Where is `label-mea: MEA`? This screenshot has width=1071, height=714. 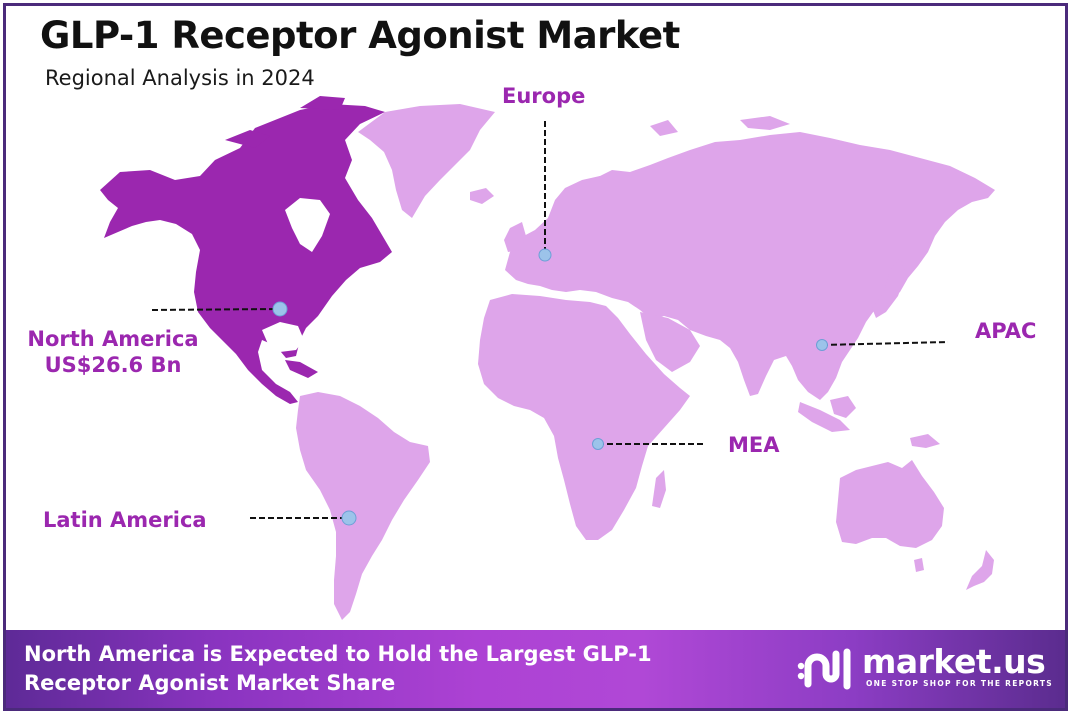 label-mea: MEA is located at coordinates (754, 445).